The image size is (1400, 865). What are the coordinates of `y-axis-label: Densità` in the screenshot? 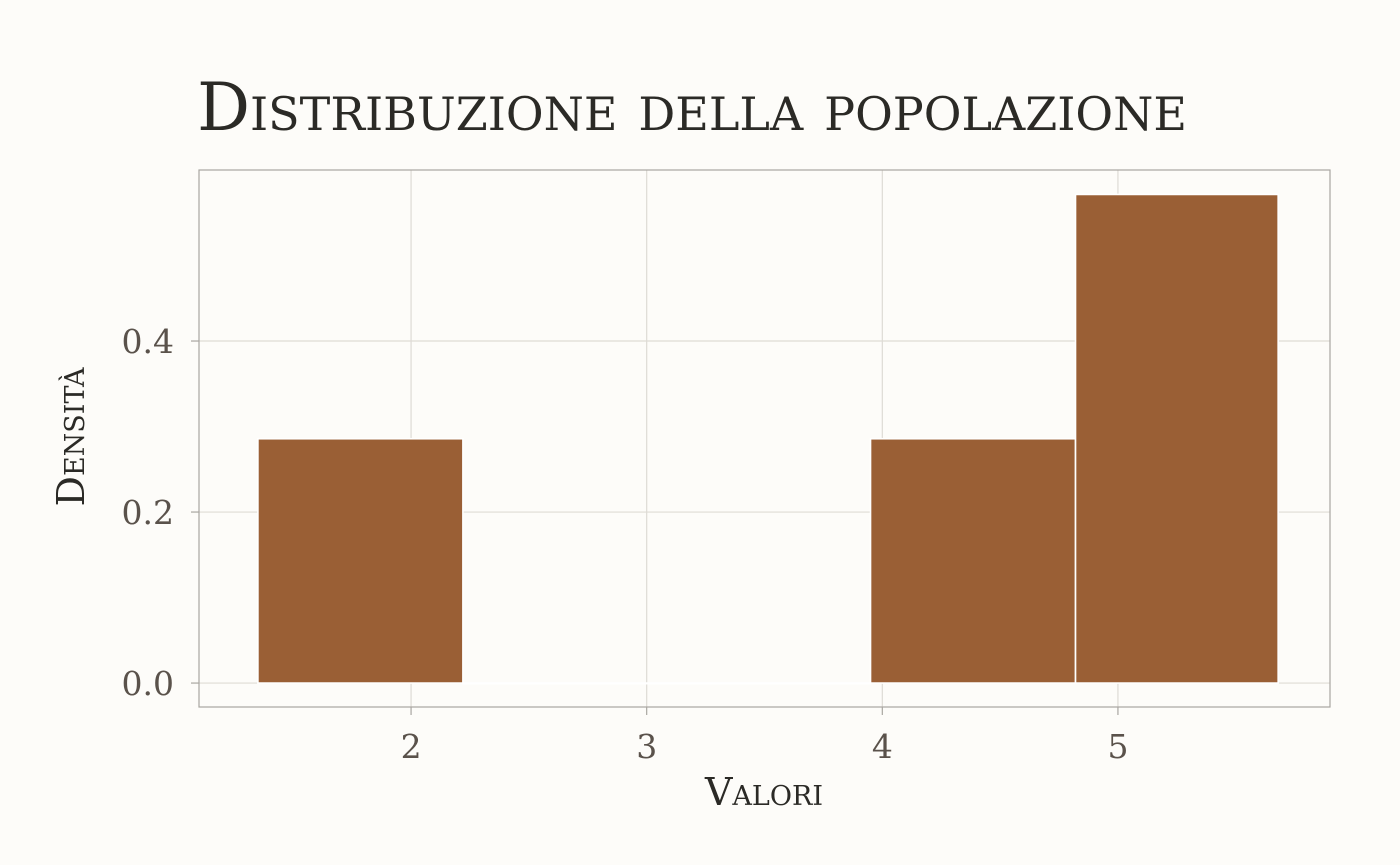 It's located at (71, 436).